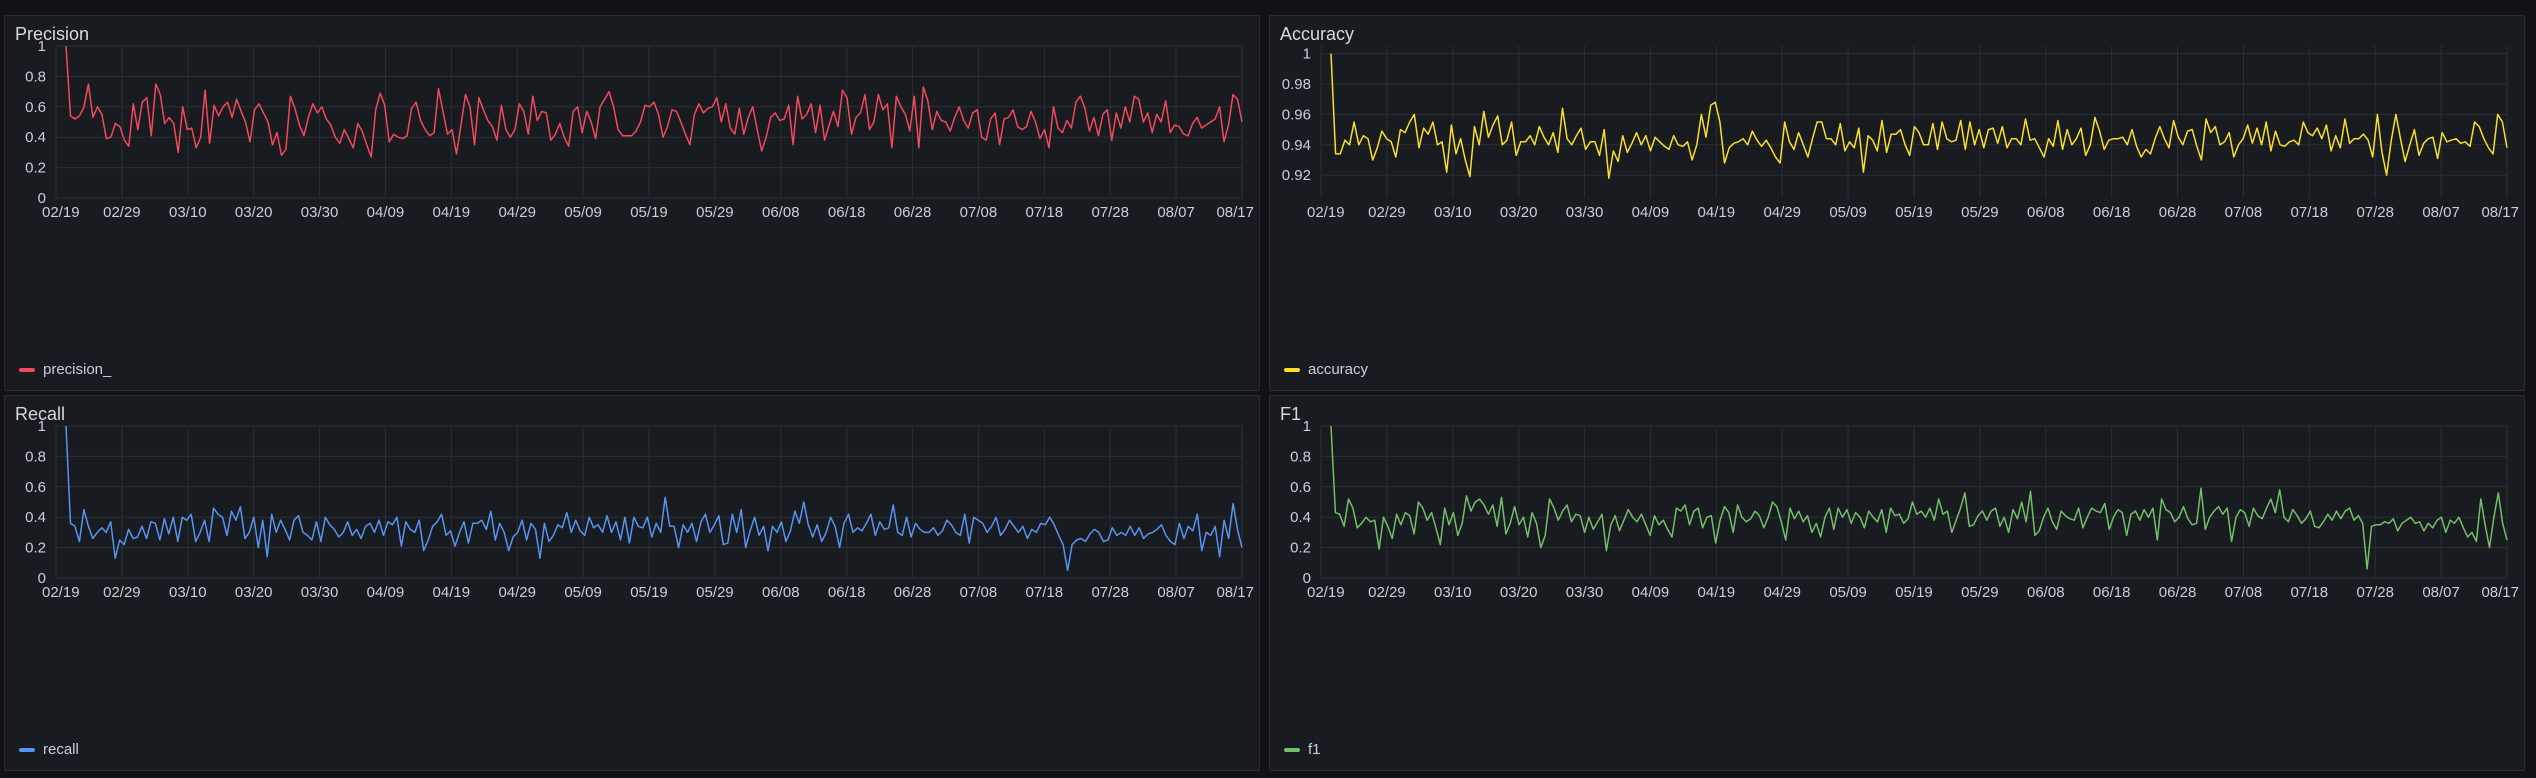 The width and height of the screenshot is (2536, 778). What do you see at coordinates (61, 749) in the screenshot?
I see `legend-label: recall` at bounding box center [61, 749].